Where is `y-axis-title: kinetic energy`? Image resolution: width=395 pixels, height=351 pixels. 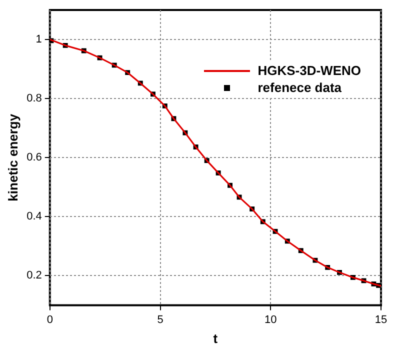
y-axis-title: kinetic energy is located at coordinates (12, 157).